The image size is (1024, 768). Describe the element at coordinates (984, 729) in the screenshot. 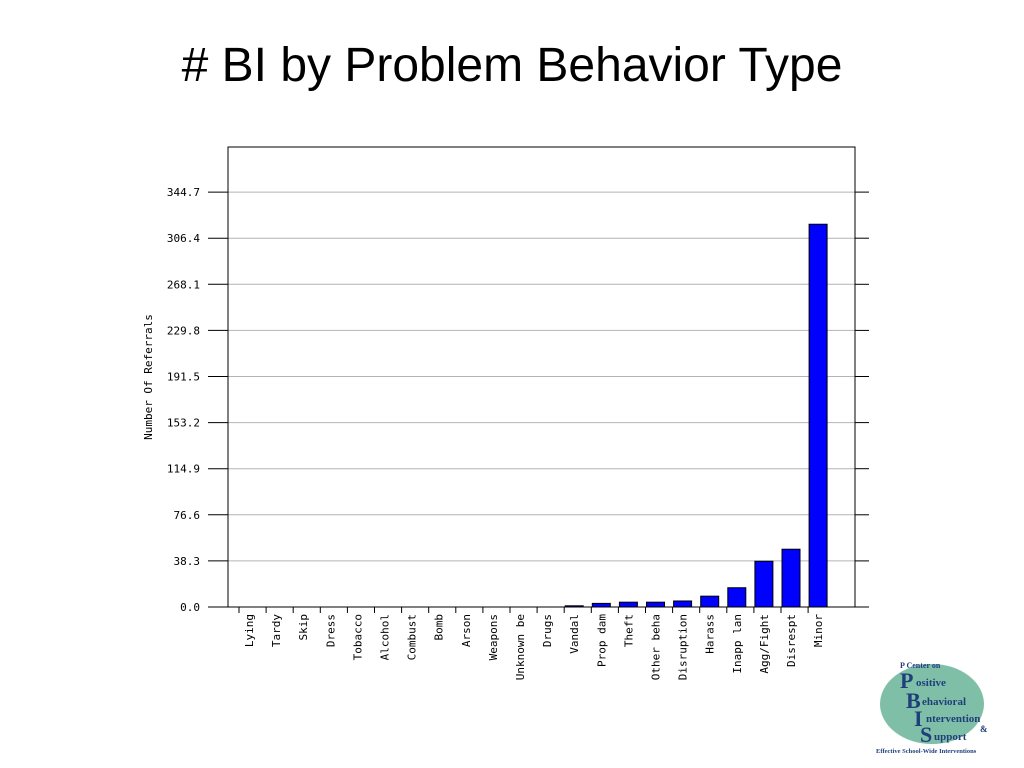

I see `logo-ampersand: &` at that location.